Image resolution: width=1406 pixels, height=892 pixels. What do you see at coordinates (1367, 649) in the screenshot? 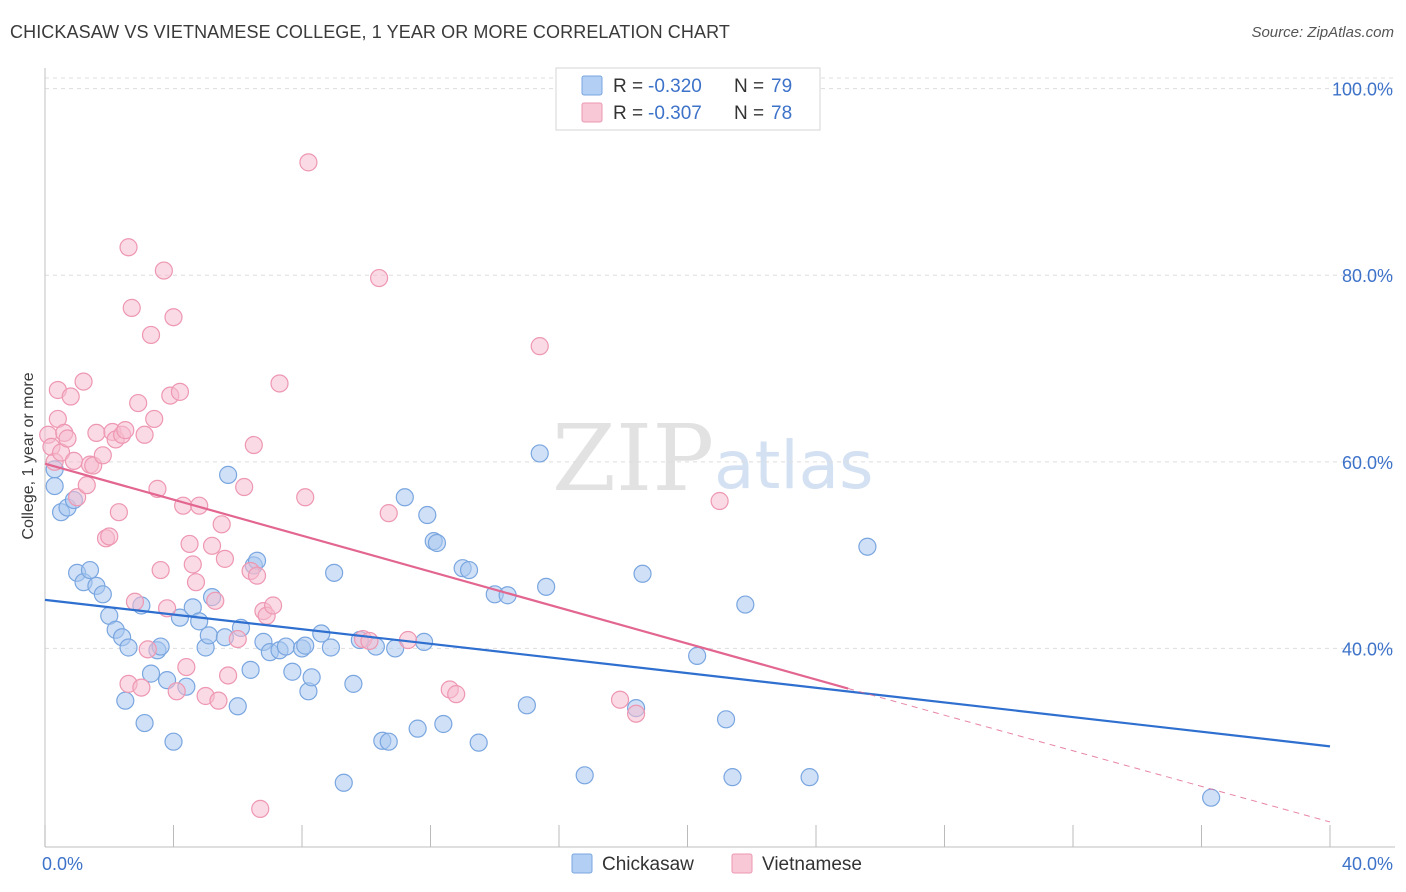
I see `y-tick-label: 40.0%` at bounding box center [1367, 649].